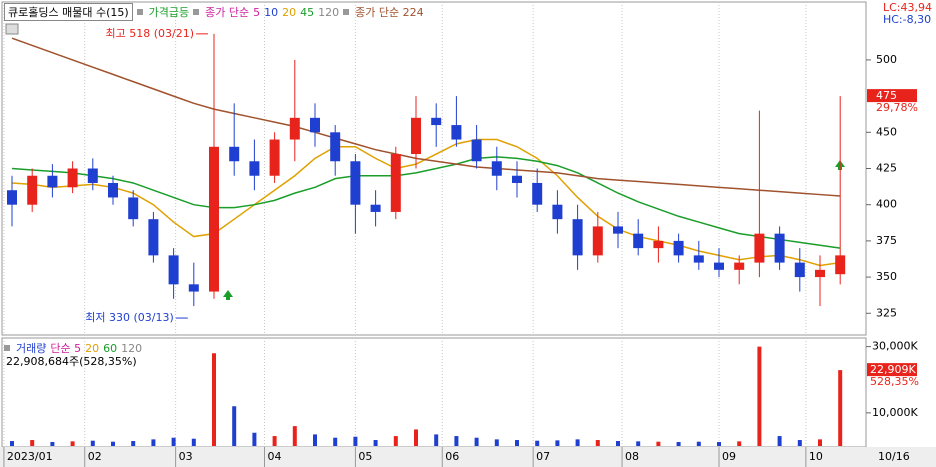  I want to click on y-tick-label: 500, so click(886, 59).